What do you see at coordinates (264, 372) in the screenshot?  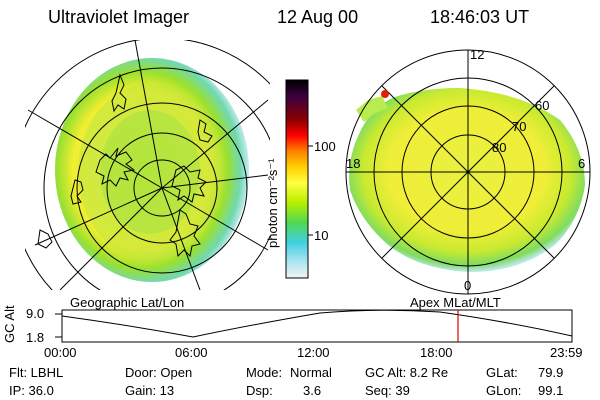 I see `mode-label: Mode:` at bounding box center [264, 372].